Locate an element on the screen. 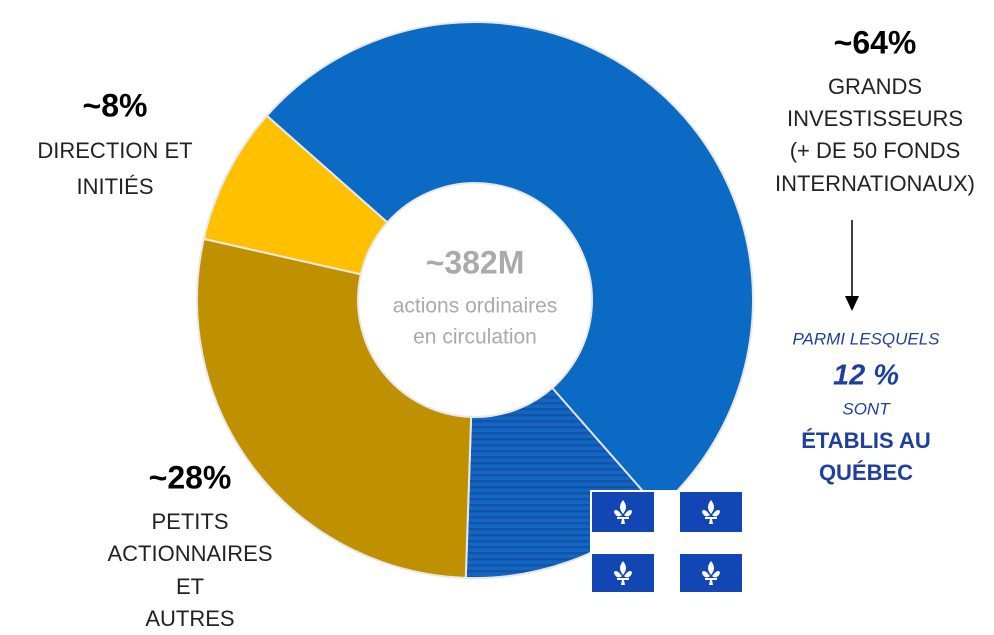 The height and width of the screenshot is (635, 994). segment-label: DIRECTION ET is located at coordinates (114, 150).